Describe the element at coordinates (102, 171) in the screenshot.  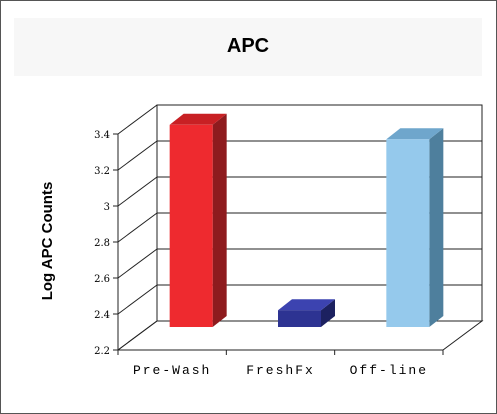
I see `y-tick-label: 3.2` at that location.